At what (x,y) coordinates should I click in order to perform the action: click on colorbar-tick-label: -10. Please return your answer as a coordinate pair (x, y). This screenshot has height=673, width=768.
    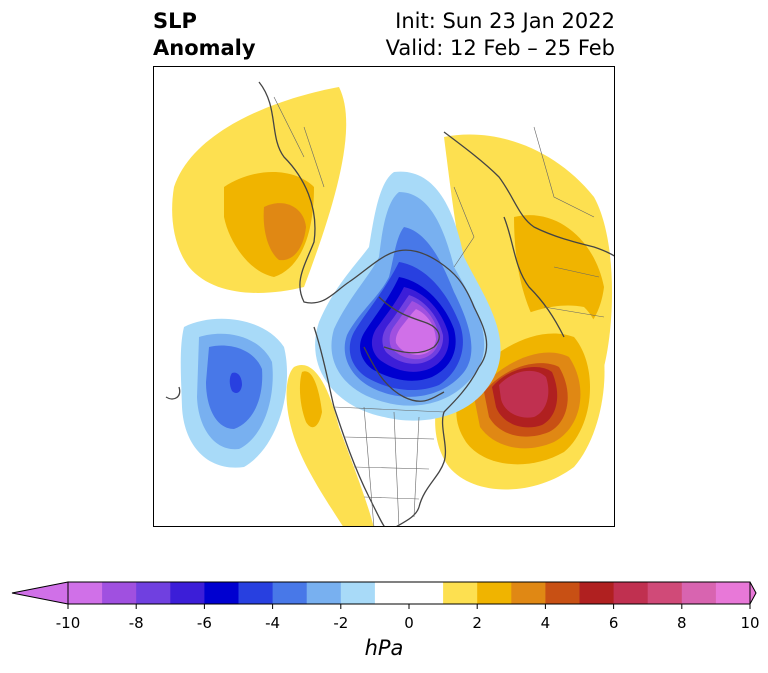
    Looking at the image, I should click on (68, 623).